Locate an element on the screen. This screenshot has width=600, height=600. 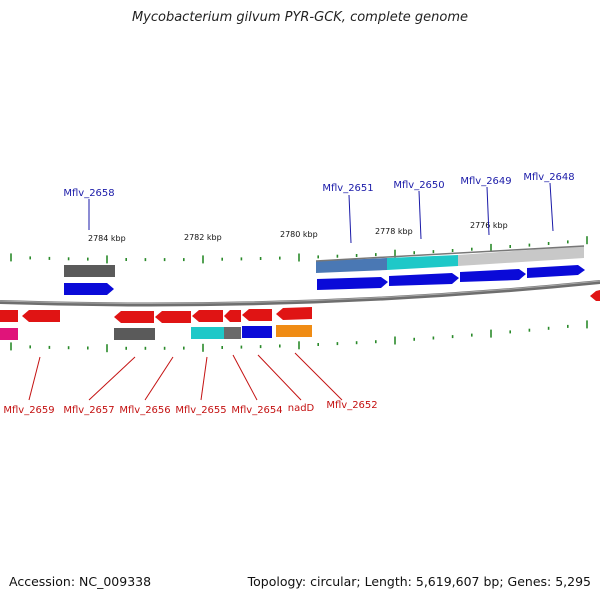
tick-marks-bottom is located at coordinates (299, 336).